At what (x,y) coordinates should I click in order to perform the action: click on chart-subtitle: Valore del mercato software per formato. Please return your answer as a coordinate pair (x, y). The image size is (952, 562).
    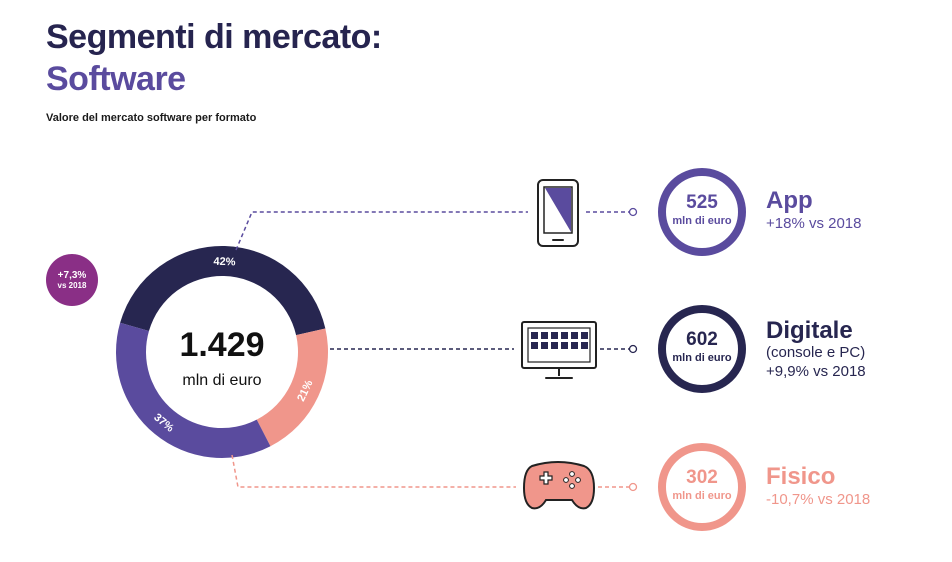
    Looking at the image, I should click on (151, 118).